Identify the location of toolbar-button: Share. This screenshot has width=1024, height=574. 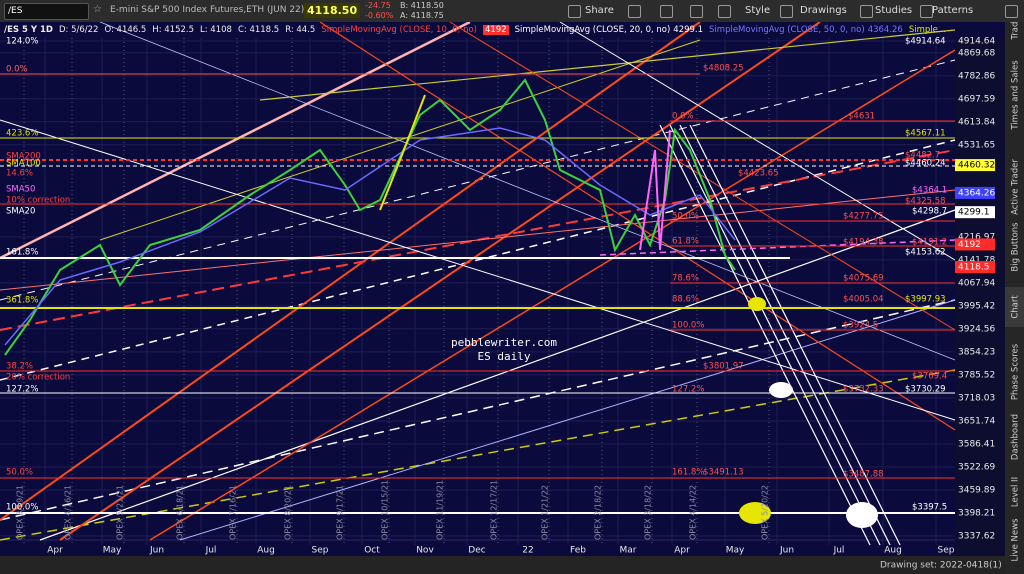
(599, 10).